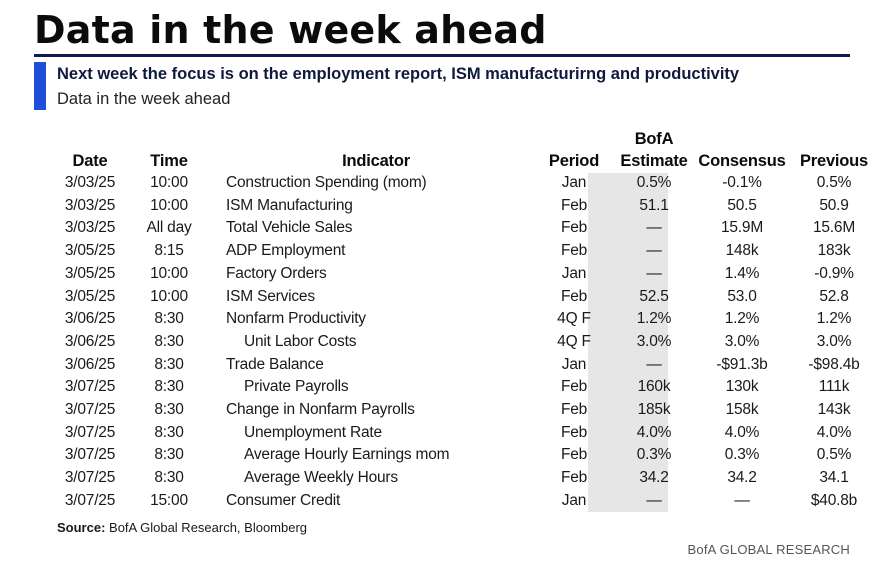 Image resolution: width=882 pixels, height=567 pixels. I want to click on cell-indicator: Average Weekly Hours, so click(321, 478).